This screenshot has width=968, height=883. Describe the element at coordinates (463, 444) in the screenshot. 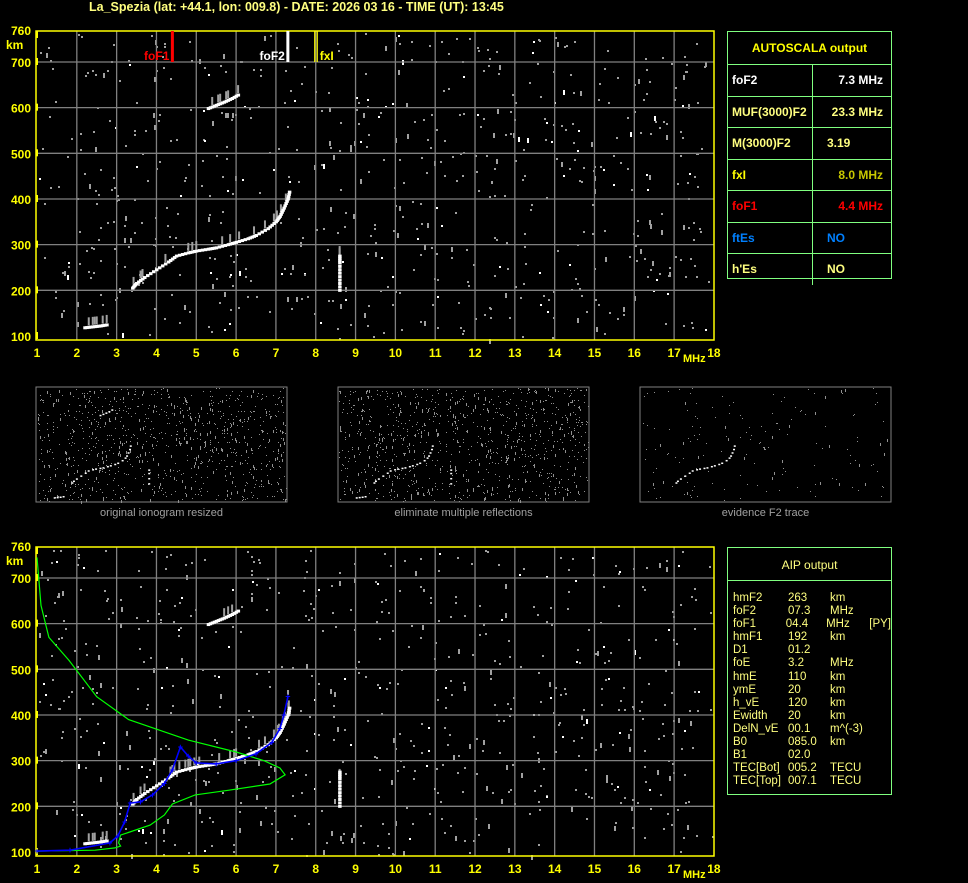

I see `thumbnail-frame` at that location.